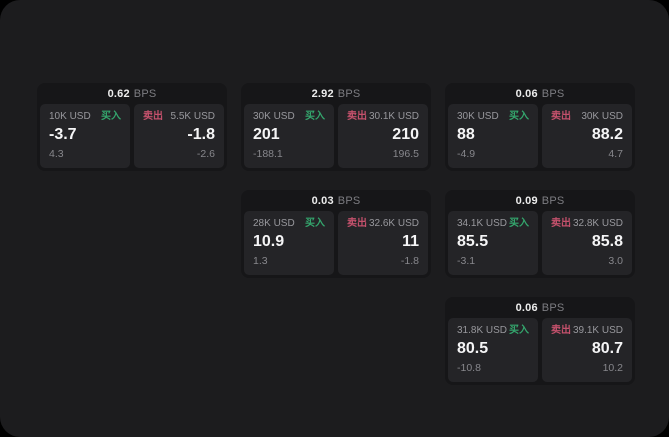 The image size is (669, 437). Describe the element at coordinates (473, 348) in the screenshot. I see `buy-price: 80.5` at that location.